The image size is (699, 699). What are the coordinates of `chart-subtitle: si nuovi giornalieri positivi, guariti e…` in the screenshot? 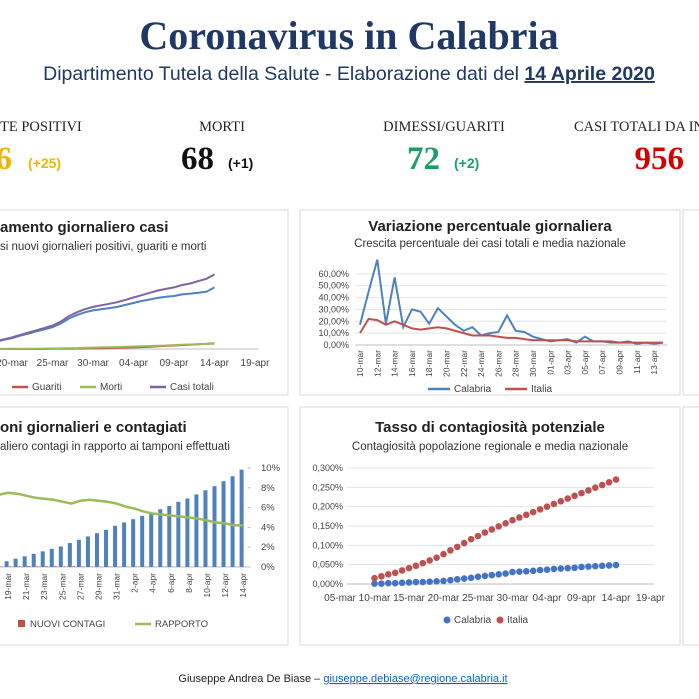 It's located at (103, 247).